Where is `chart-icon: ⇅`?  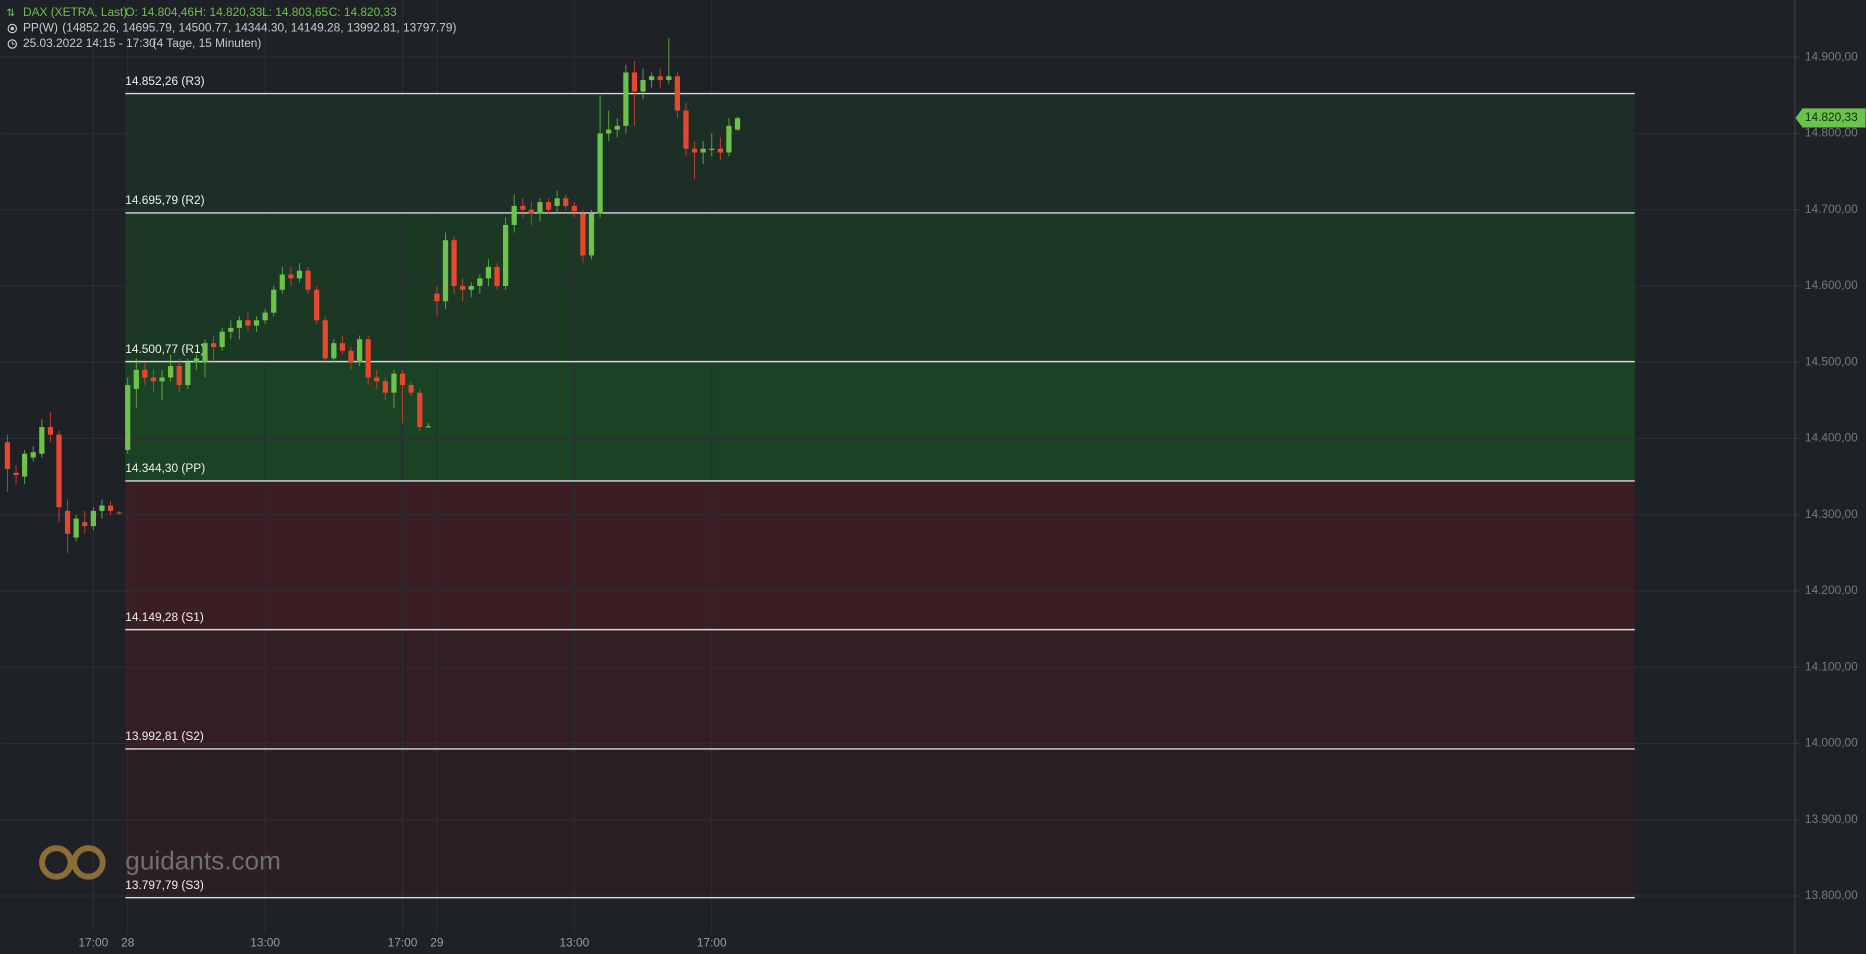 chart-icon: ⇅ is located at coordinates (10, 13).